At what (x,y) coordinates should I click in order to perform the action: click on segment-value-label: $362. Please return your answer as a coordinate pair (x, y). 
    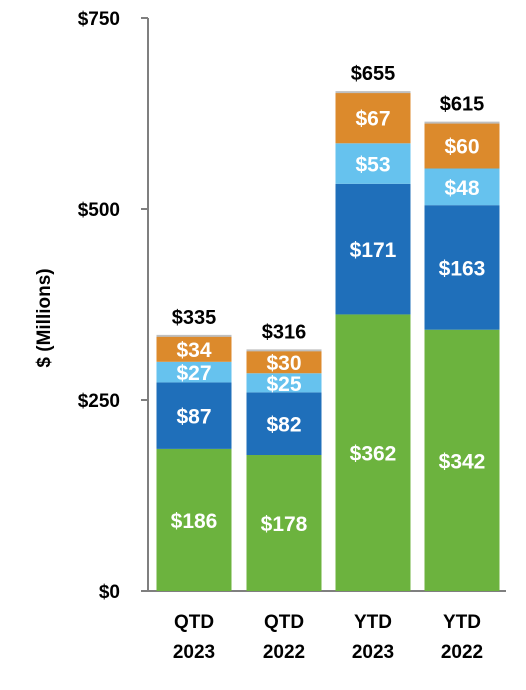
    Looking at the image, I should click on (373, 454).